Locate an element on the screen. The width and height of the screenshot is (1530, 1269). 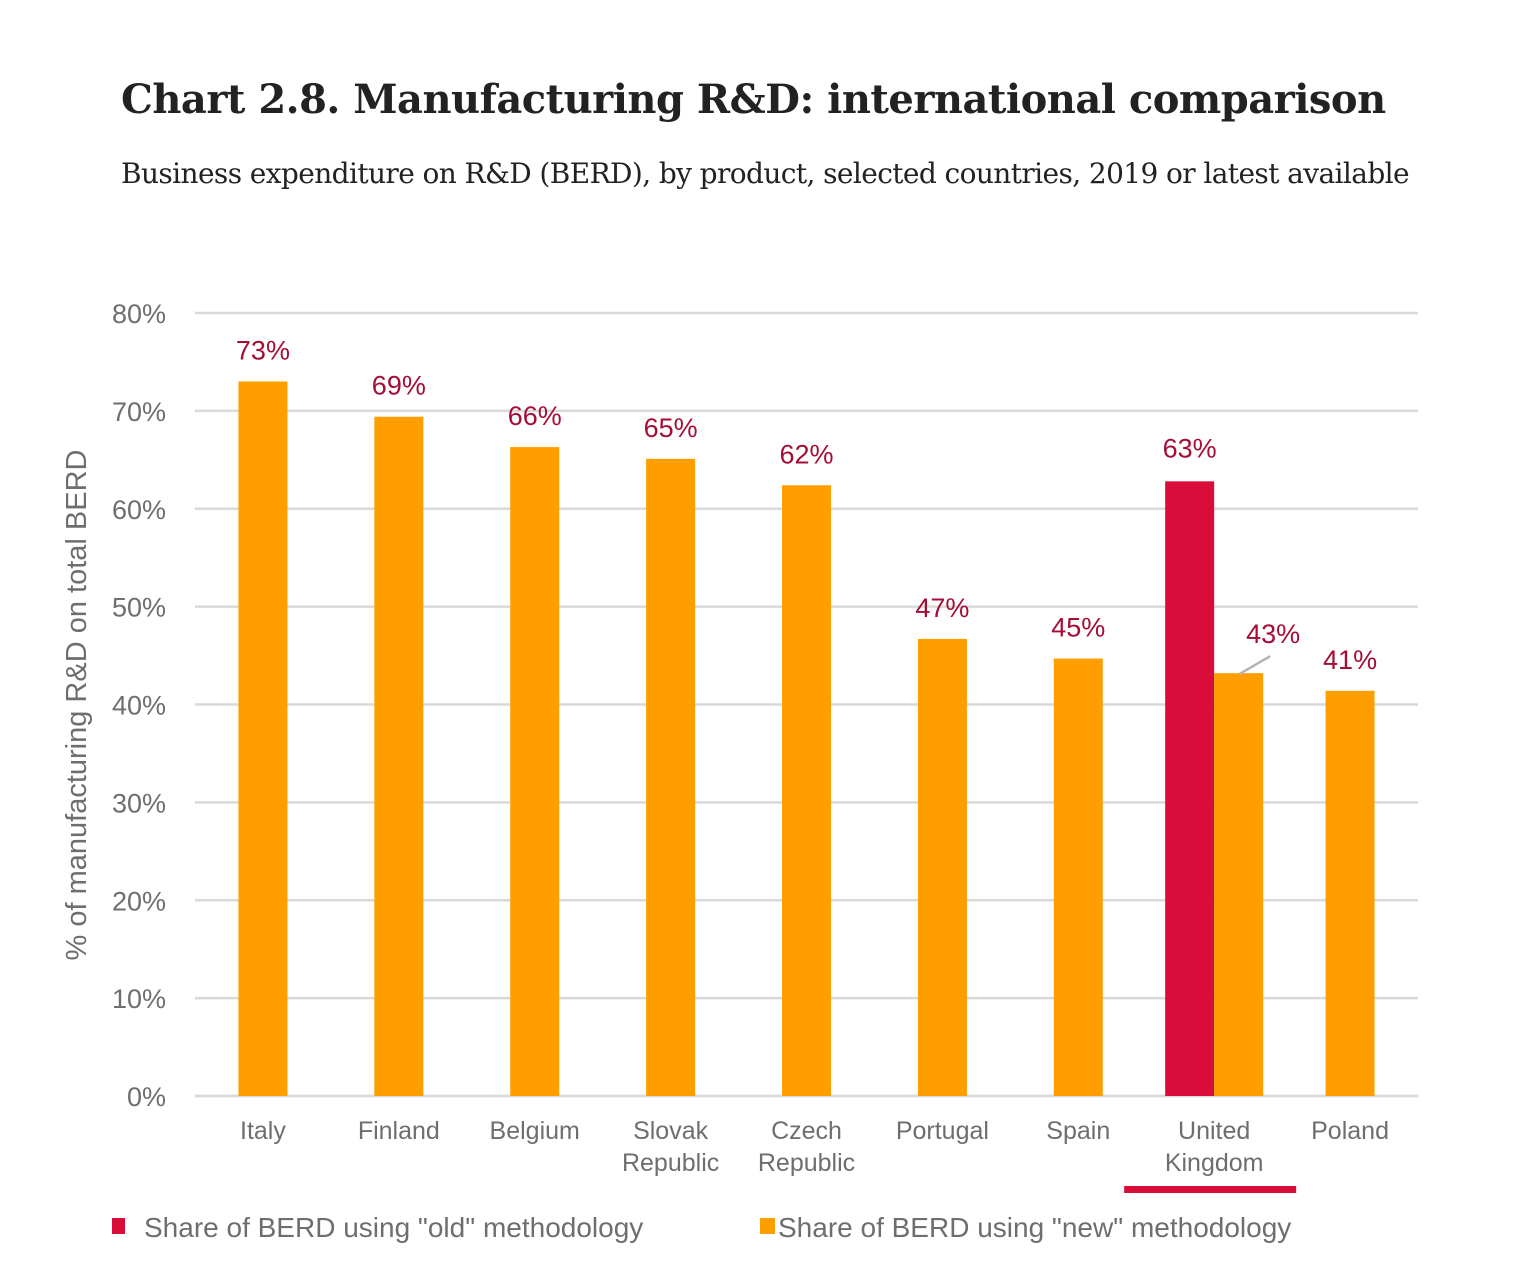
data-label: 62% is located at coordinates (806, 454).